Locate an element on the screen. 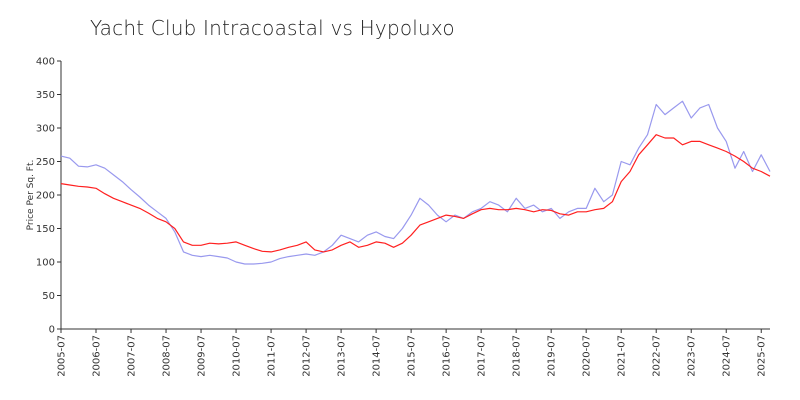 The height and width of the screenshot is (400, 800). x-tick-label: 2023-07 is located at coordinates (692, 356).